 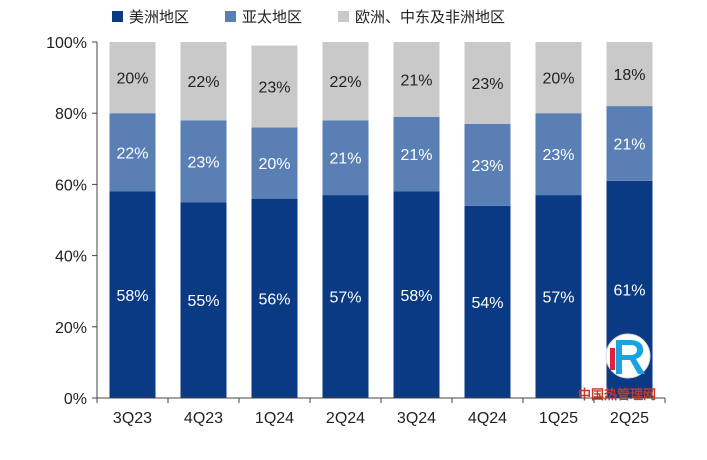 I want to click on data-label: 54%, so click(x=487, y=303).